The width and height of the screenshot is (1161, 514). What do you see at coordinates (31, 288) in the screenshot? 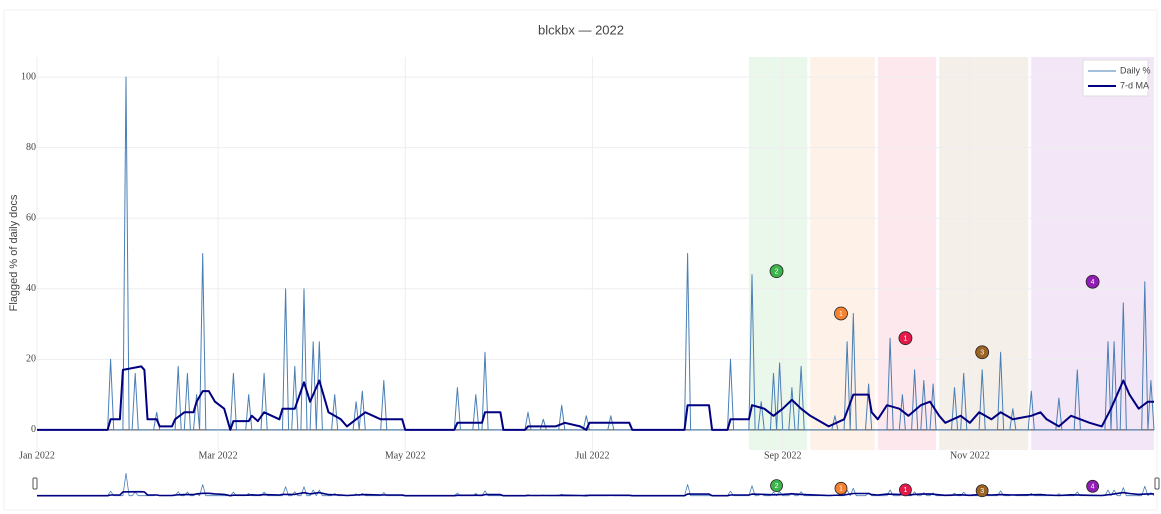
I see `y-tick-label: 40` at bounding box center [31, 288].